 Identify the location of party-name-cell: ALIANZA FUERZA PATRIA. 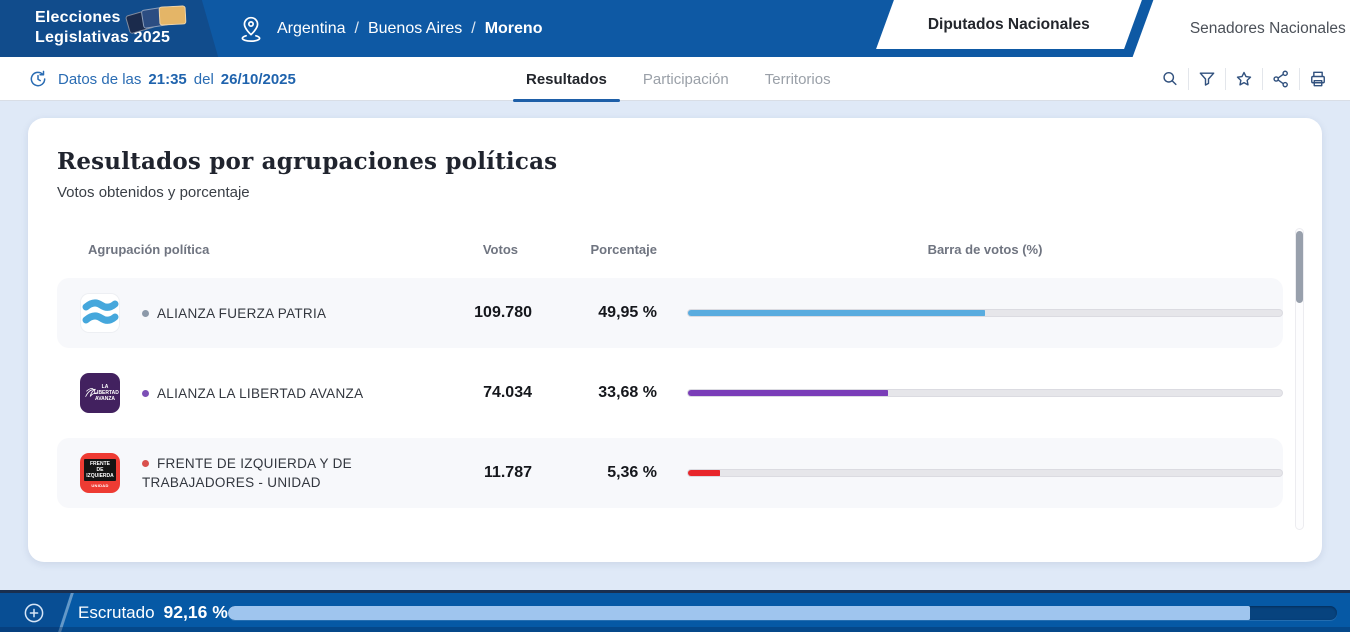
(261, 313).